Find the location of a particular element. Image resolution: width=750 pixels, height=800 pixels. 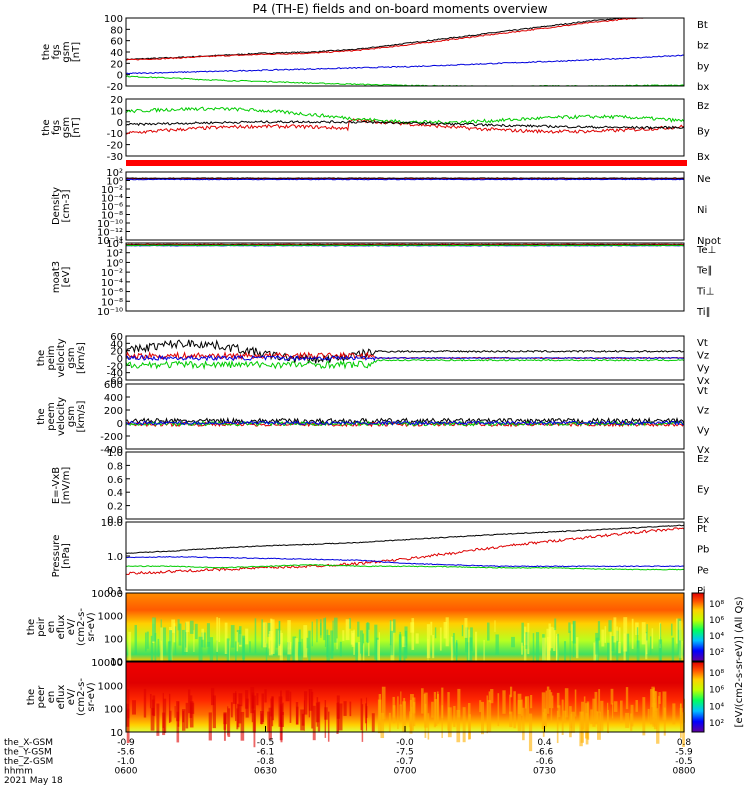

y-axis-label: eV/ is located at coordinates (71, 626).